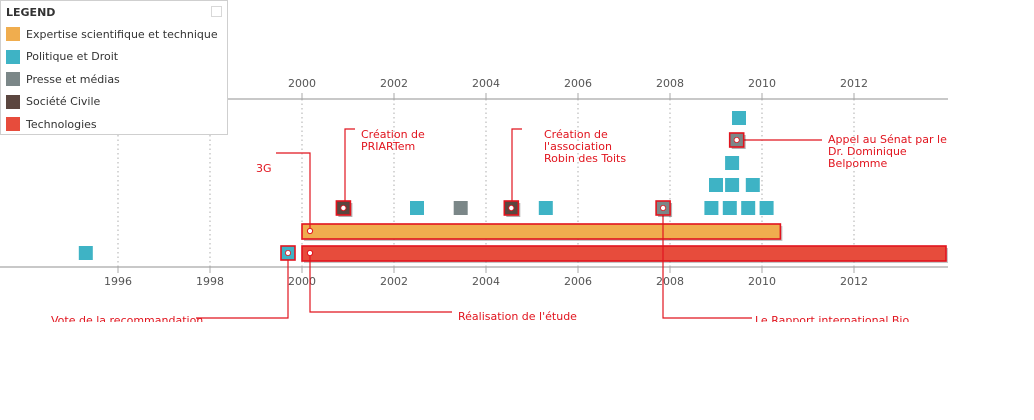  I want to click on annotation-label: Création de PRIARTem, so click(393, 140).